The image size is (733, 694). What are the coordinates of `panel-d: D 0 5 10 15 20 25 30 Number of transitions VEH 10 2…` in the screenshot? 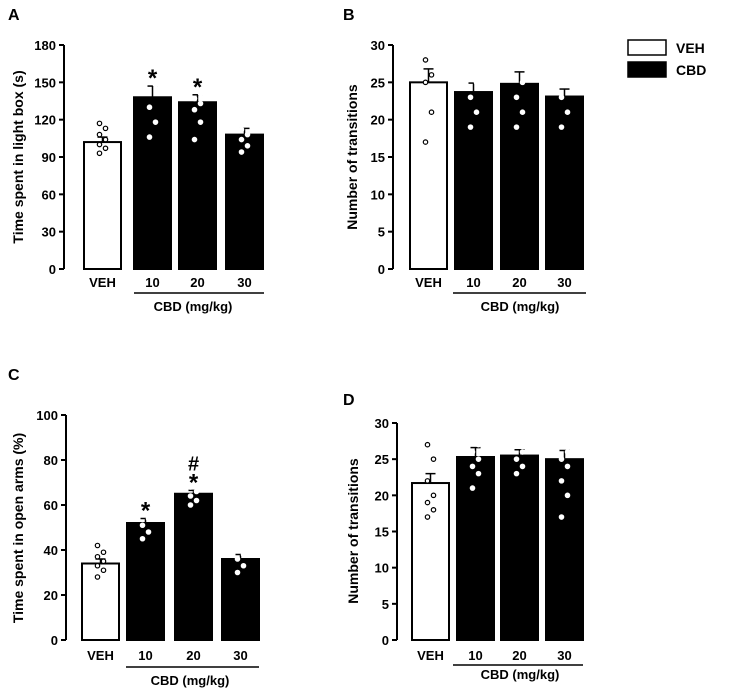 It's located at (463, 537).